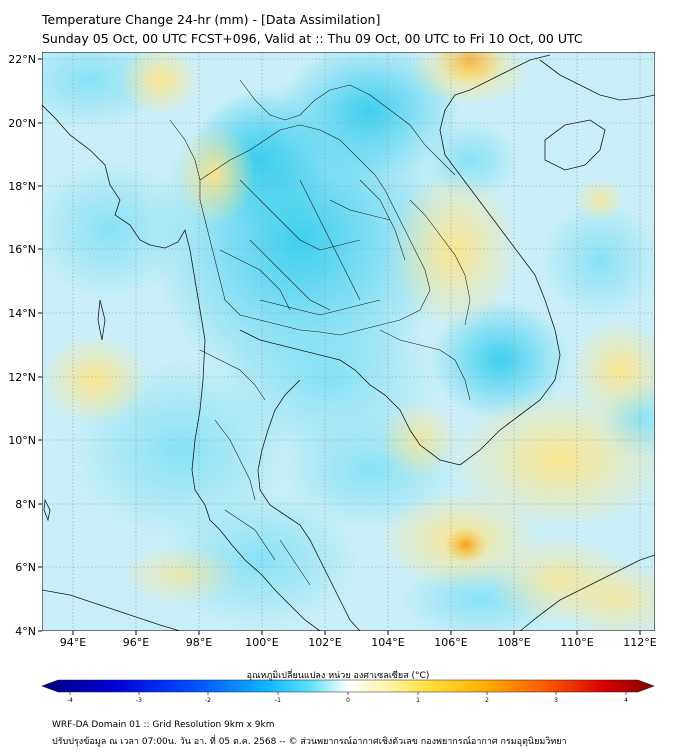 Image resolution: width=676 pixels, height=756 pixels. I want to click on colorbar-tick: -2, so click(208, 700).